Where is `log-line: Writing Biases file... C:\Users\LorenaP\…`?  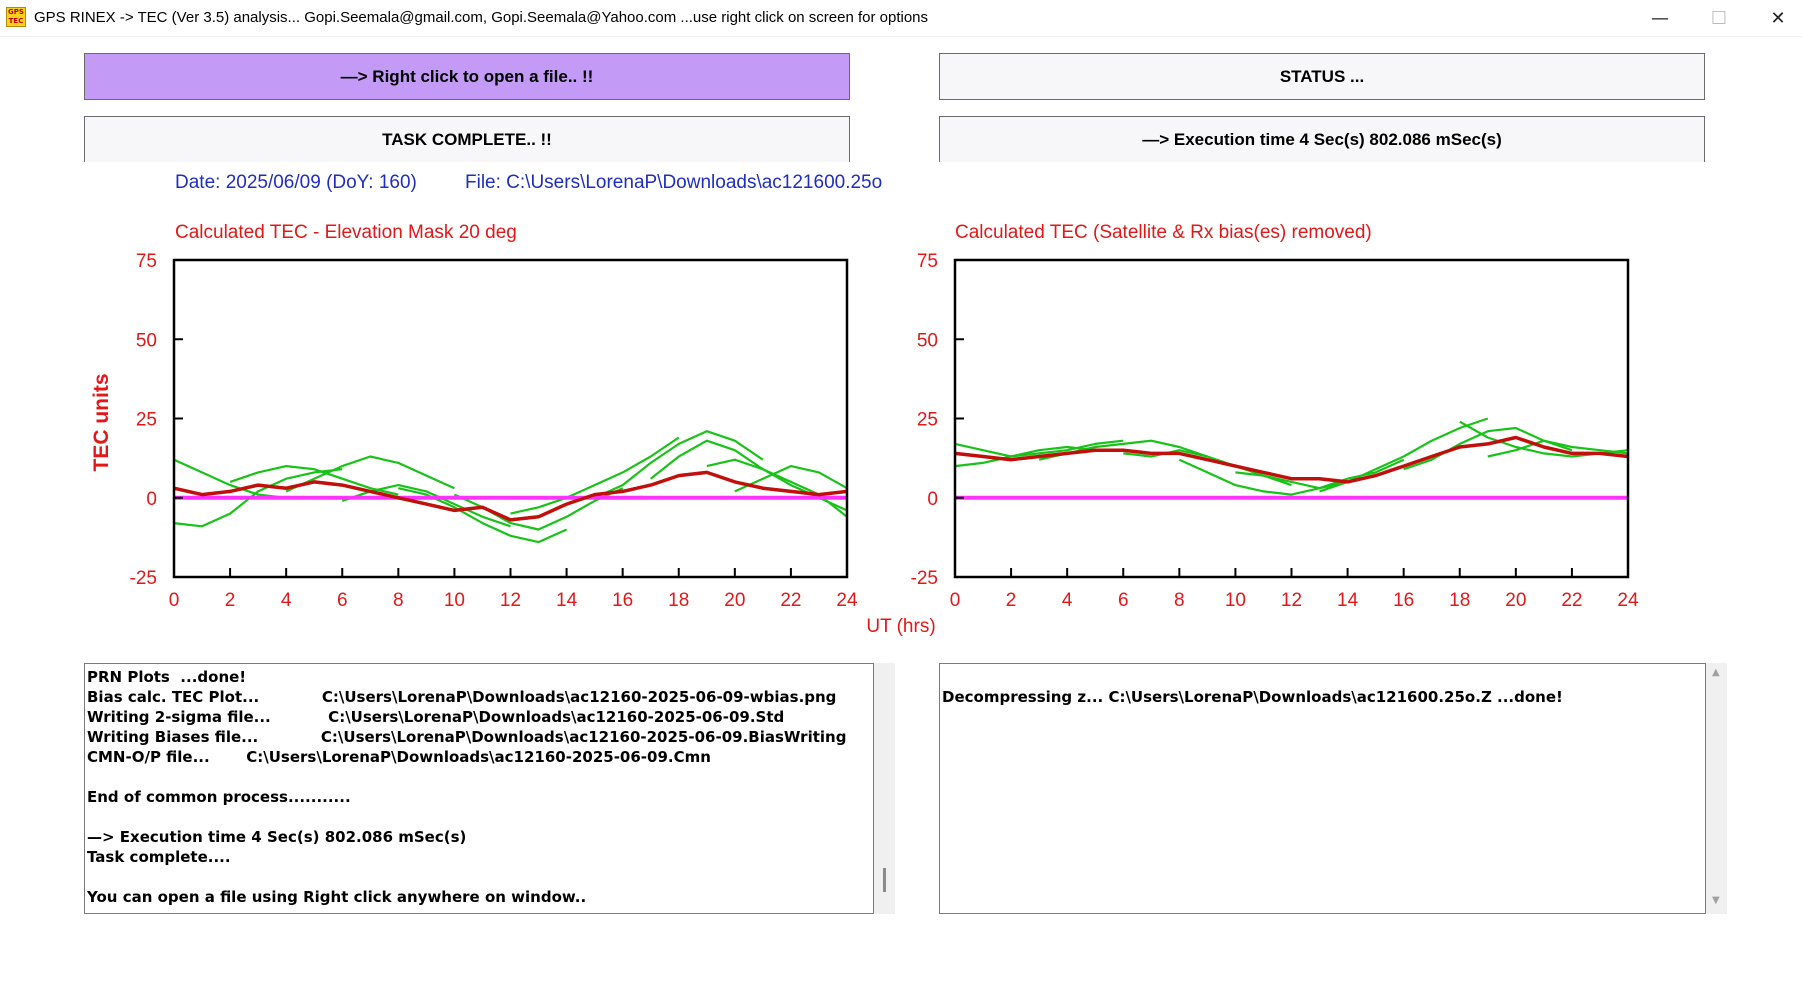 log-line: Writing Biases file... C:\Users\LorenaP\… is located at coordinates (467, 737).